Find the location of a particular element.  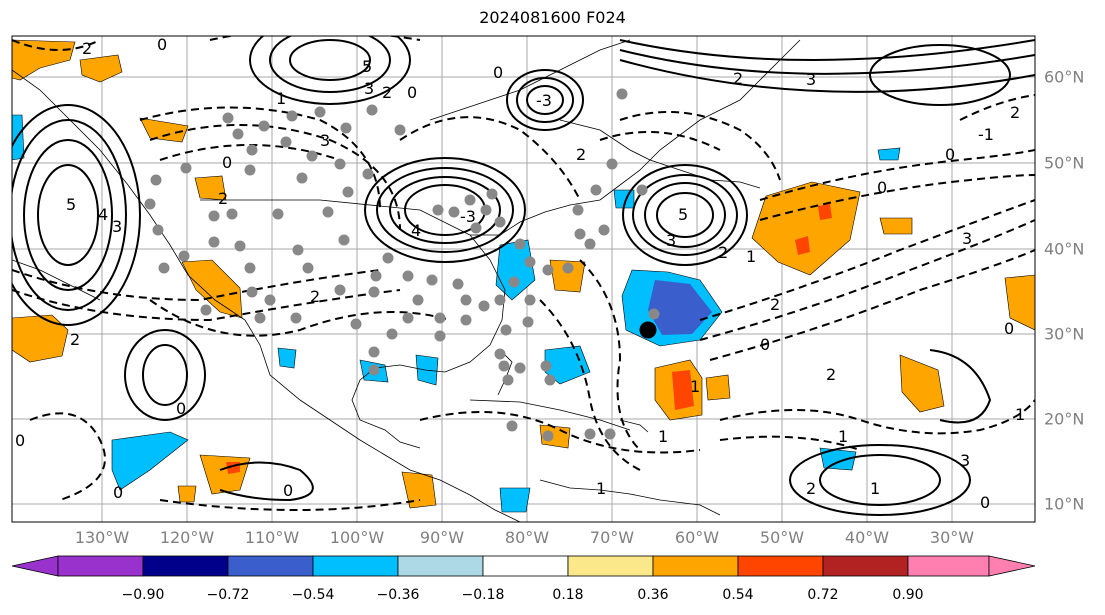

lat-label: 60°N is located at coordinates (1064, 77).